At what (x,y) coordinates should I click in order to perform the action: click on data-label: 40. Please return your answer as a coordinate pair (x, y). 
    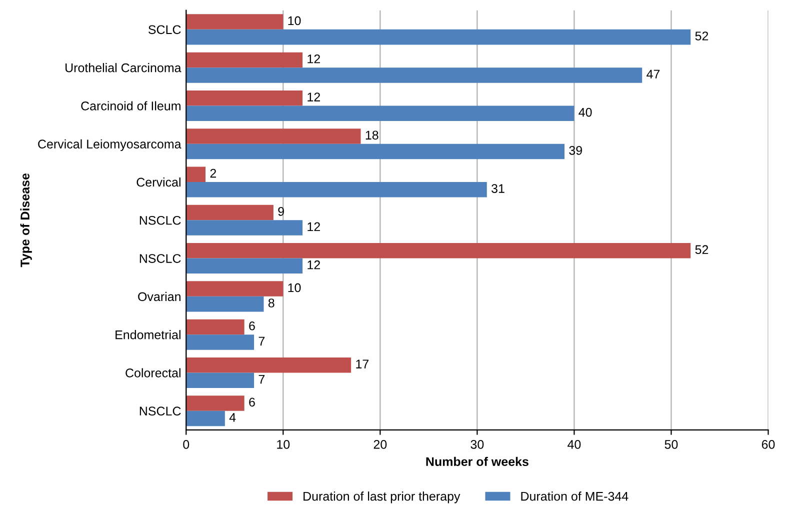
    Looking at the image, I should click on (585, 112).